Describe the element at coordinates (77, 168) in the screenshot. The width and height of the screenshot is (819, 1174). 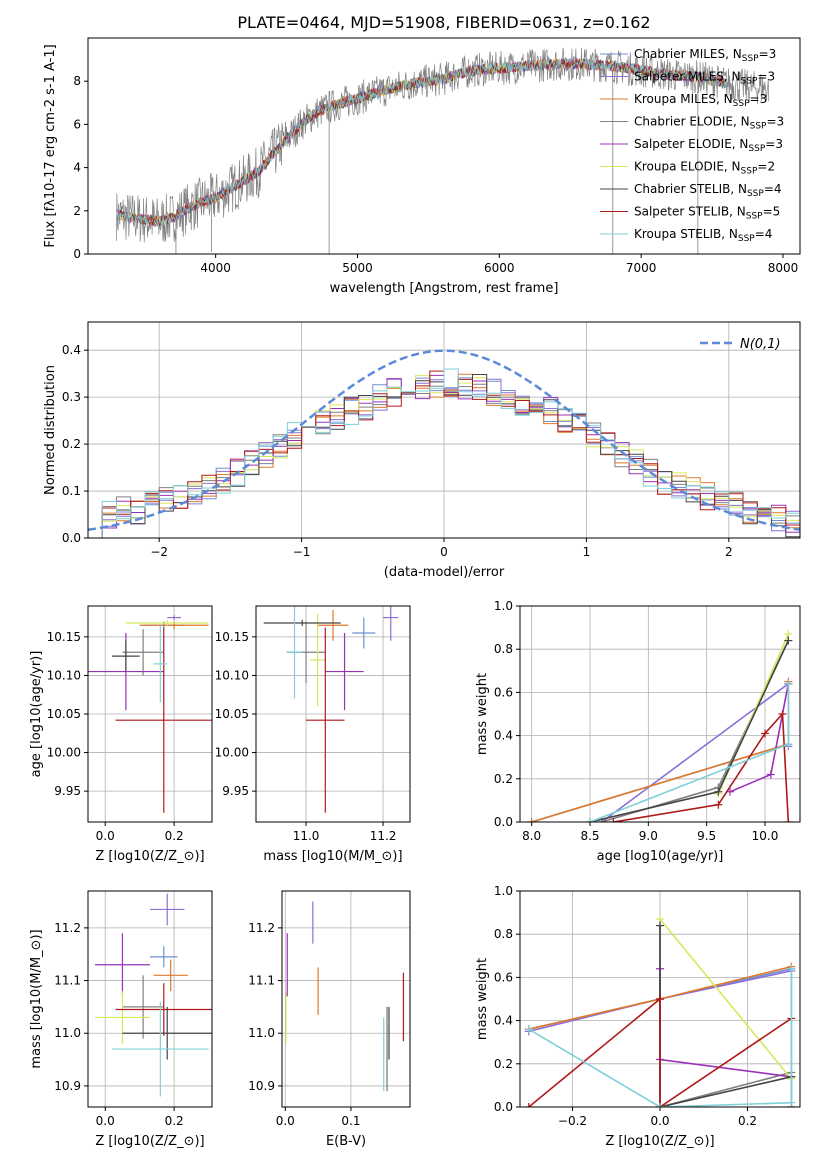
I see `y-tick-label: 4` at that location.